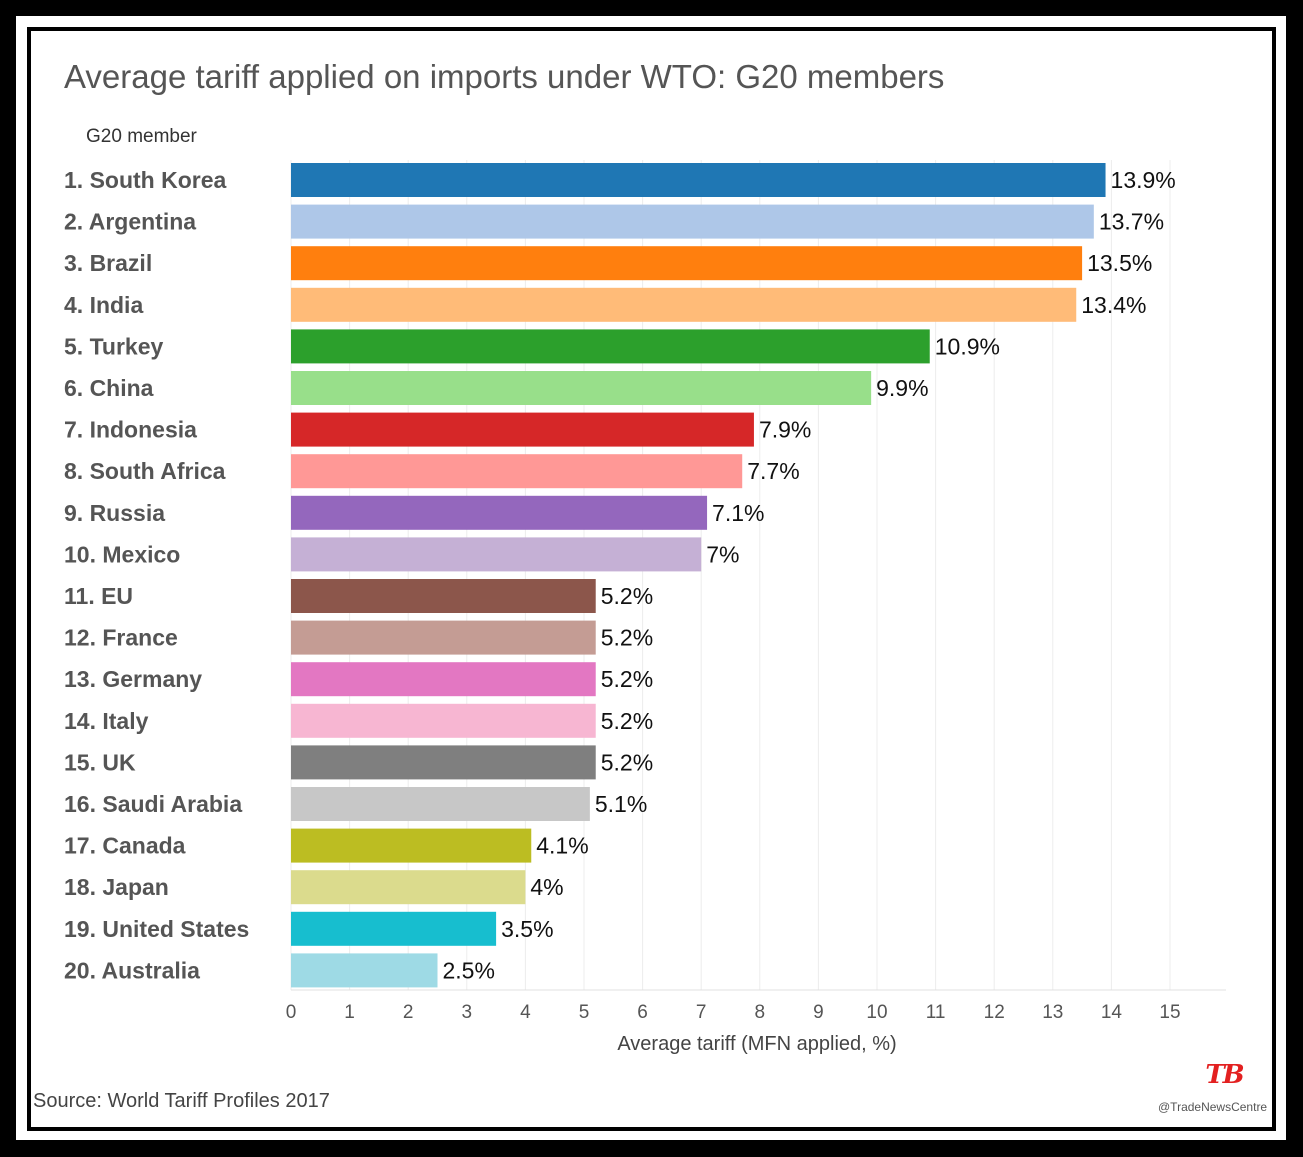  What do you see at coordinates (408, 1012) in the screenshot?
I see `x-tick-label: 2` at bounding box center [408, 1012].